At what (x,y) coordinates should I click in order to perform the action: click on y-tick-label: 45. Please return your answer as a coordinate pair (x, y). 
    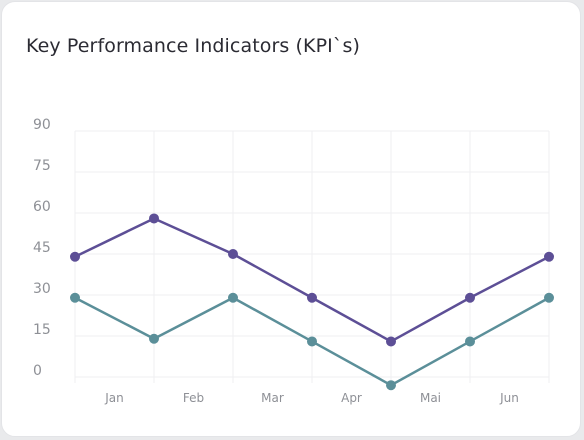
    Looking at the image, I should click on (42, 248).